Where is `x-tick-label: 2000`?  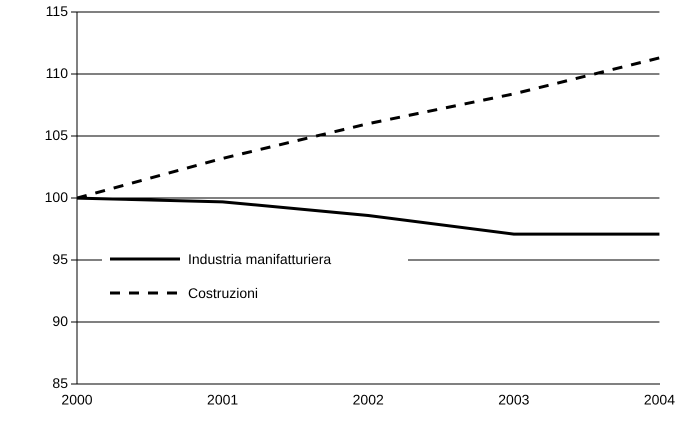 x-tick-label: 2000 is located at coordinates (77, 399).